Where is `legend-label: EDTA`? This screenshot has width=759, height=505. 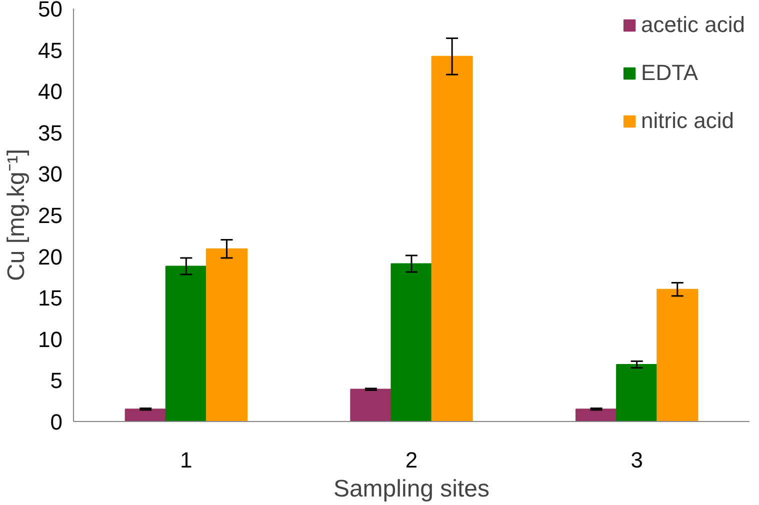 legend-label: EDTA is located at coordinates (669, 73).